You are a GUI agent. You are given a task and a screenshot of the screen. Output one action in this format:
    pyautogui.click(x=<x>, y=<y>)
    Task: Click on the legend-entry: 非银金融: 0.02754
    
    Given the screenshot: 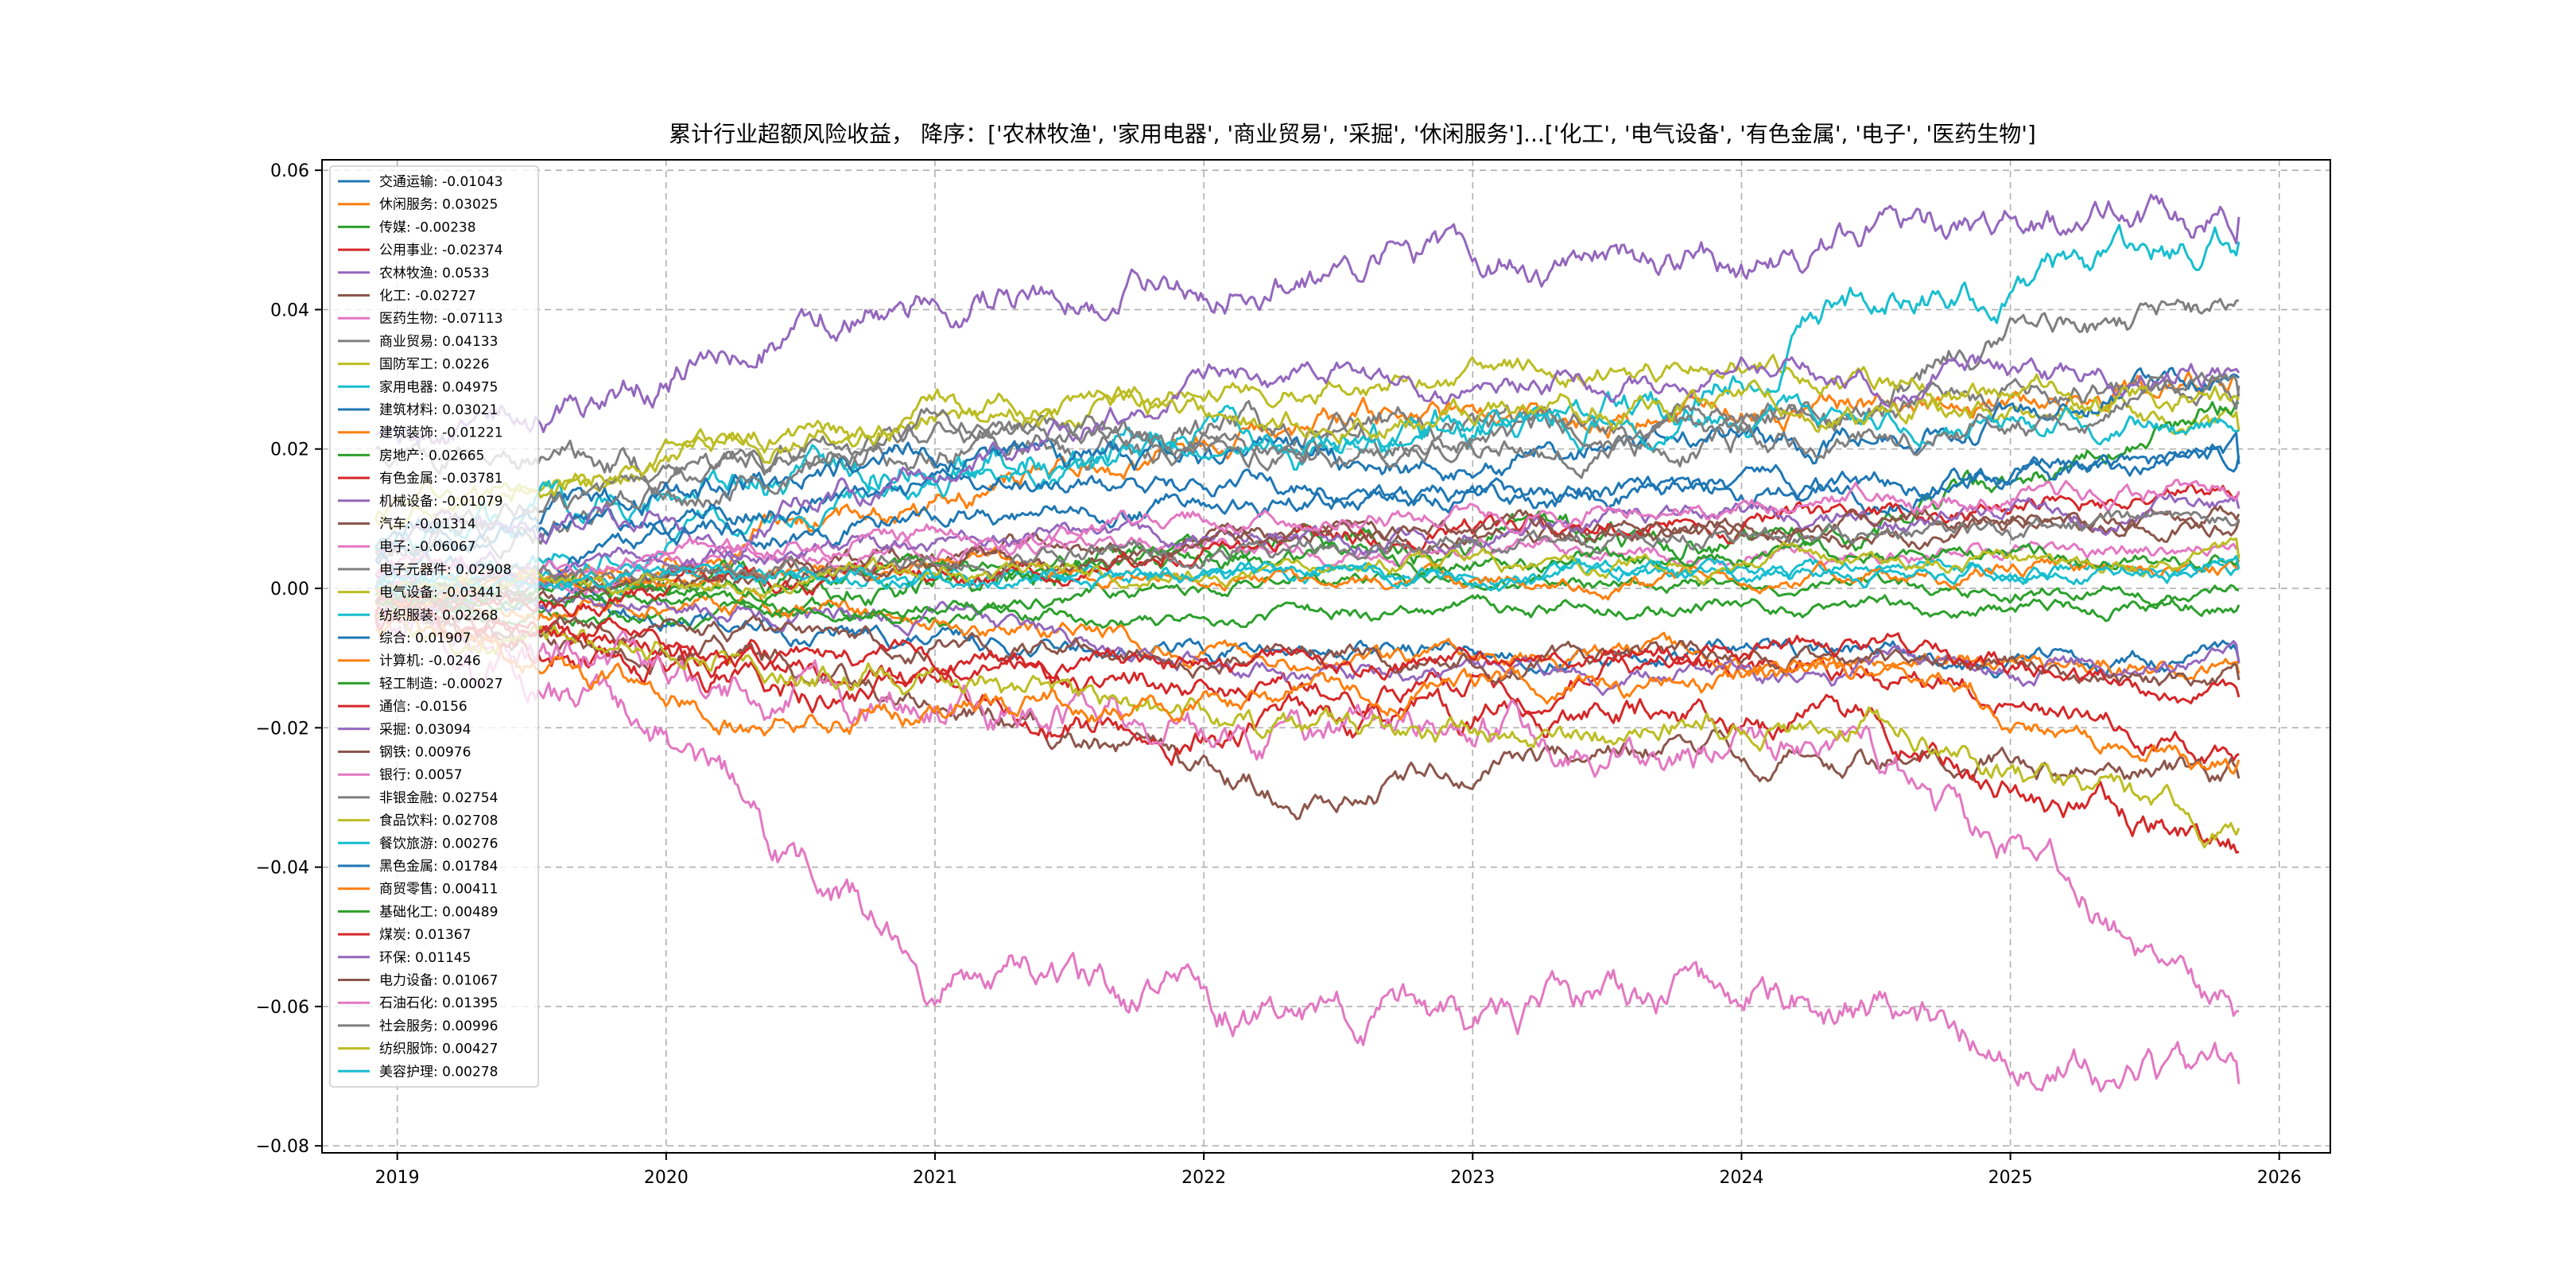 What is the action you would take?
    pyautogui.click(x=439, y=798)
    